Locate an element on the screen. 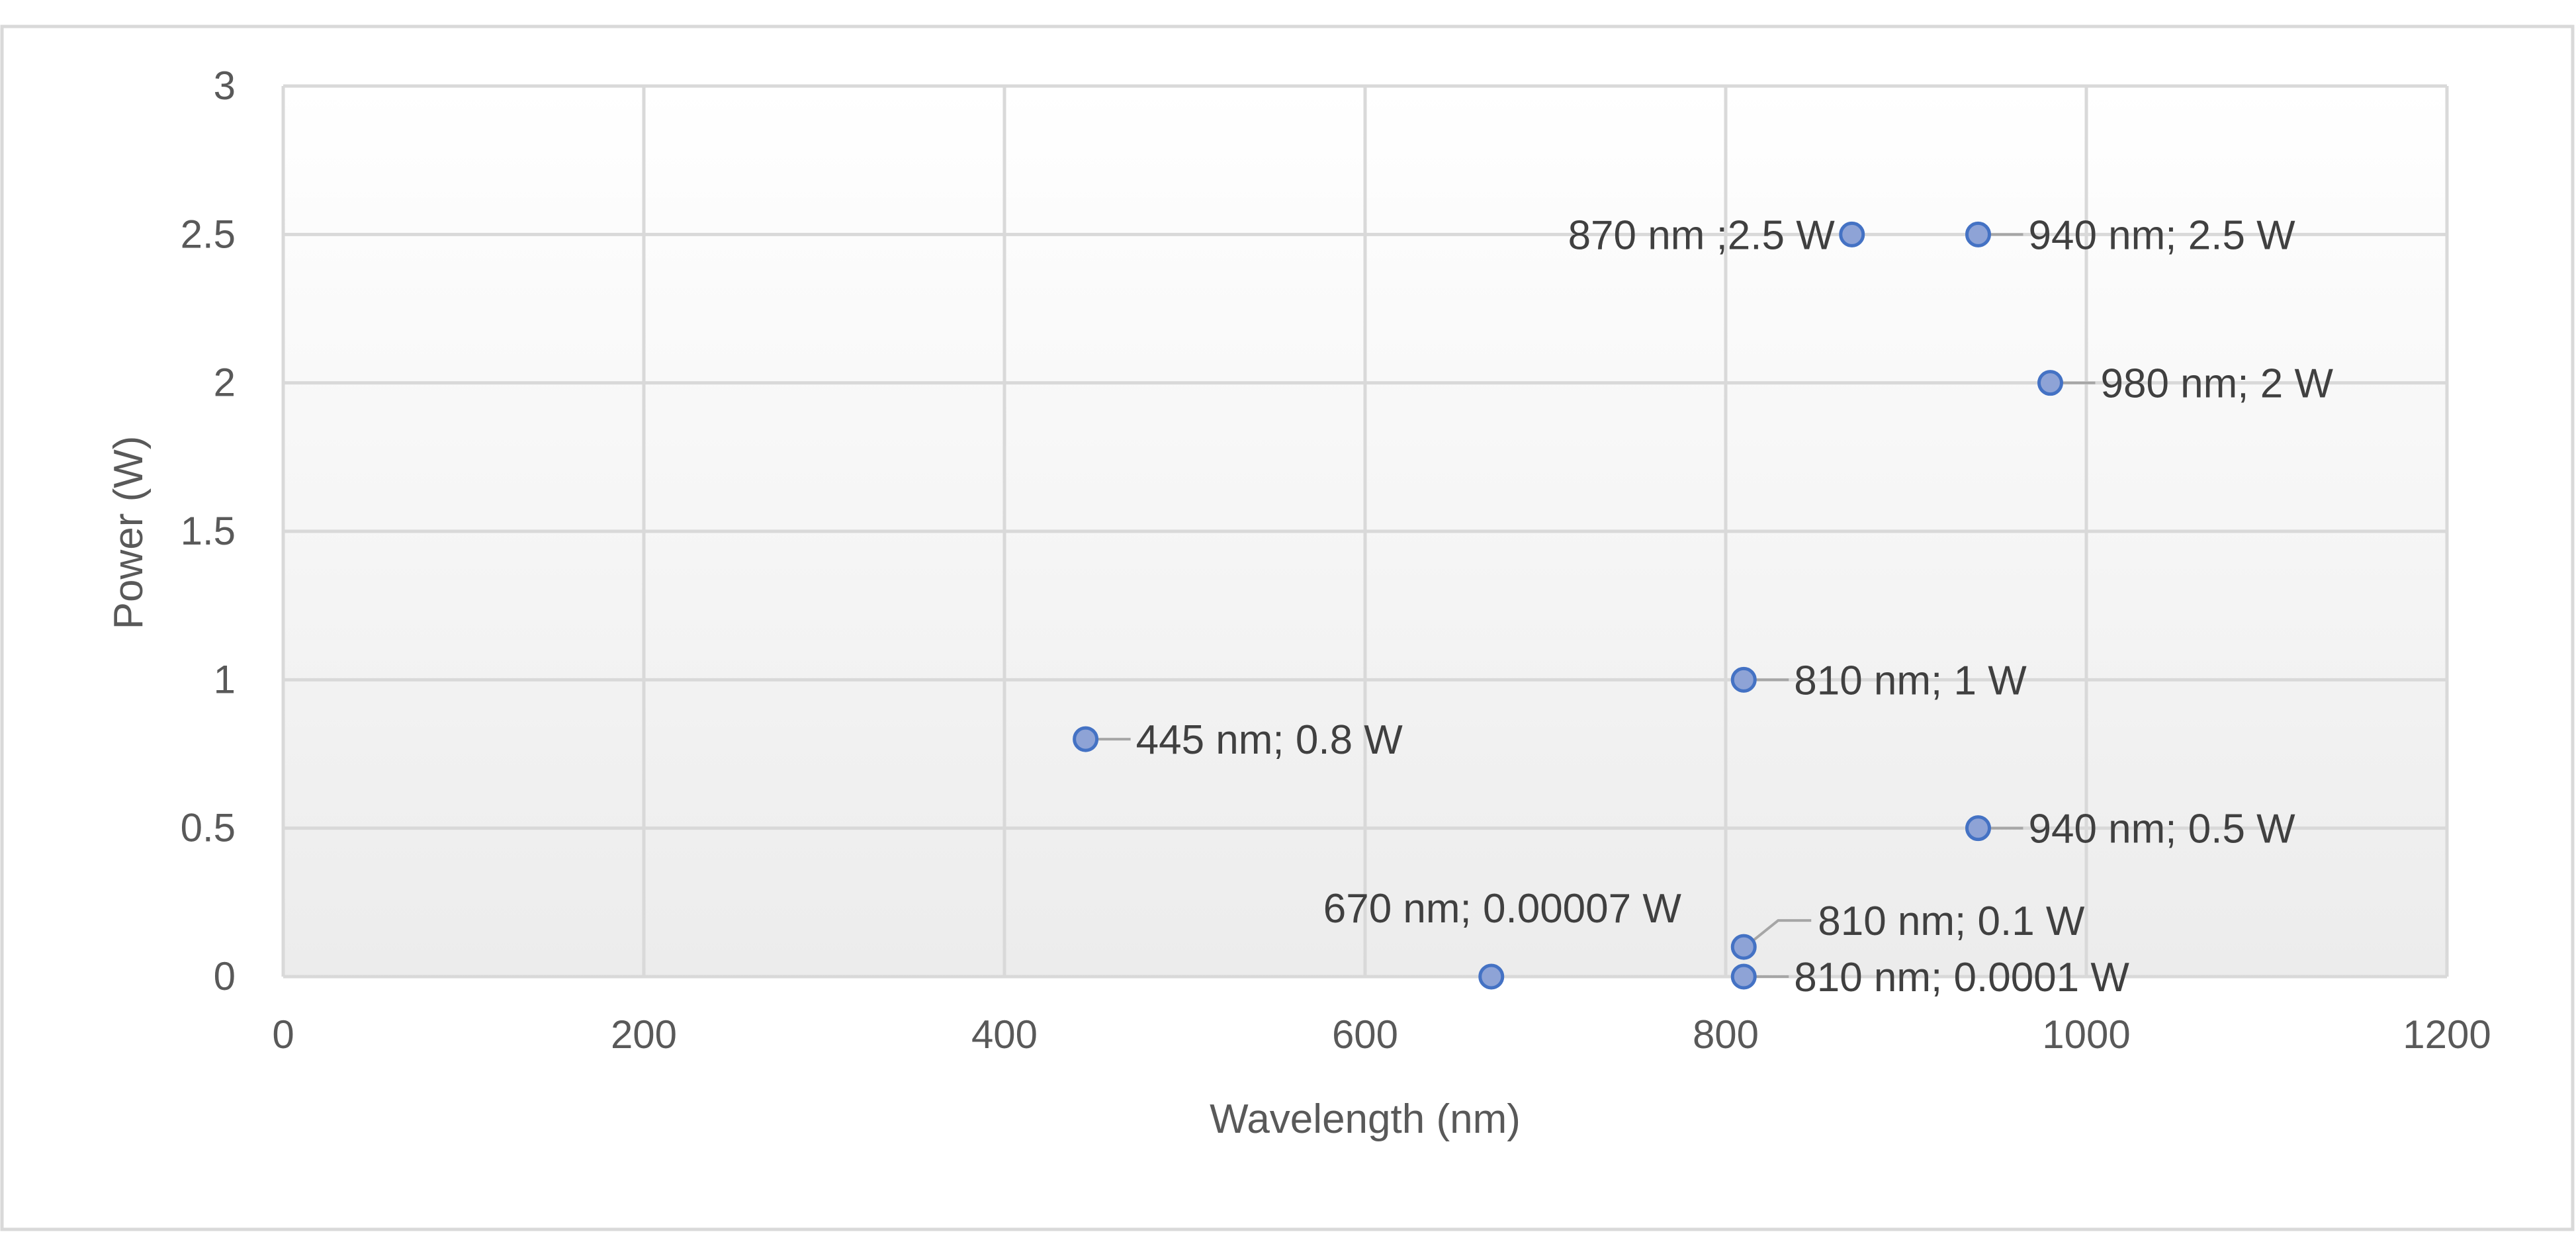  y-tick-label: 0.5 is located at coordinates (208, 828).